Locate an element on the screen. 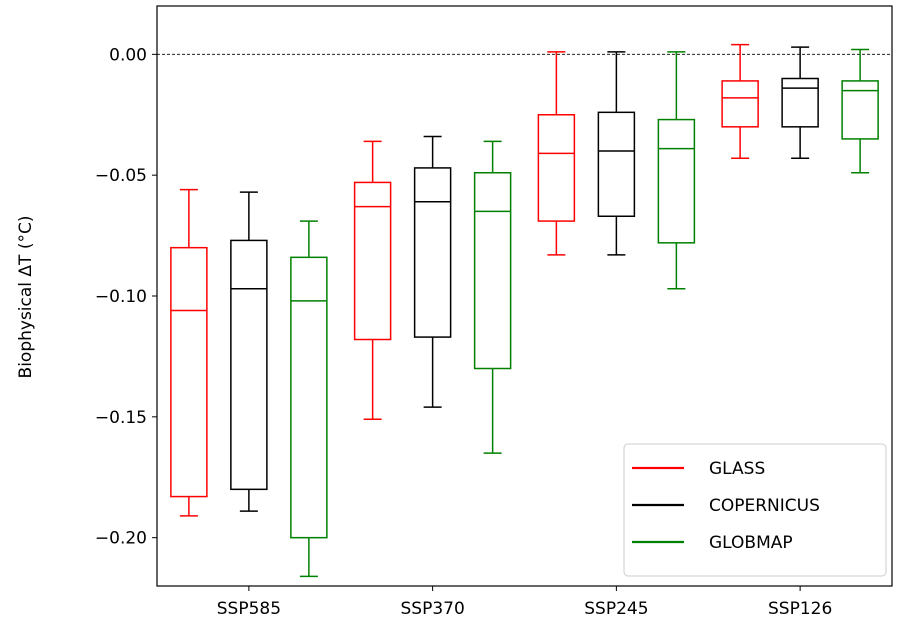 This screenshot has height=636, width=897. legend-label-glass: GLASS is located at coordinates (737, 469).